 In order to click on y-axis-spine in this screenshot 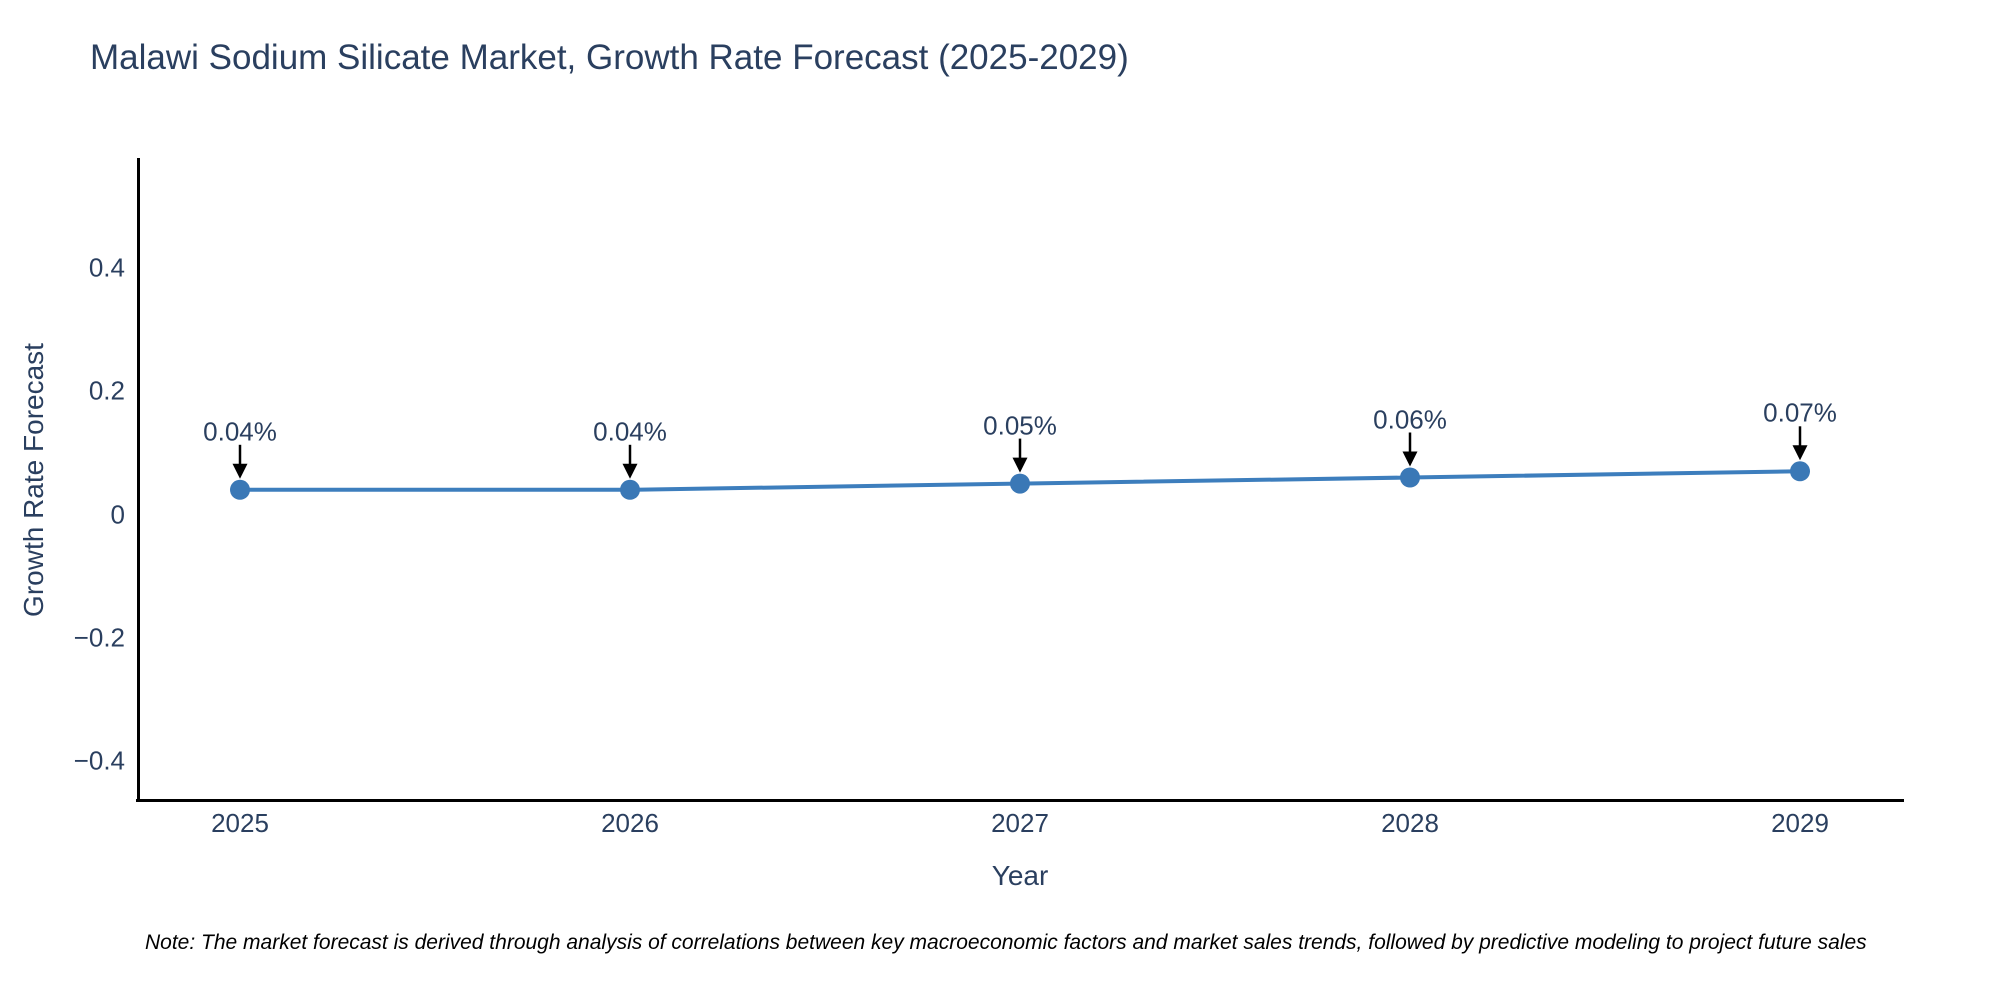, I will do `click(138, 480)`.